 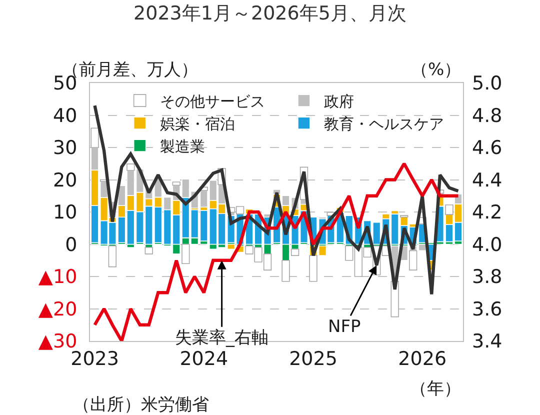 What do you see at coordinates (65, 148) in the screenshot?
I see `y-tick-label: 30` at bounding box center [65, 148].